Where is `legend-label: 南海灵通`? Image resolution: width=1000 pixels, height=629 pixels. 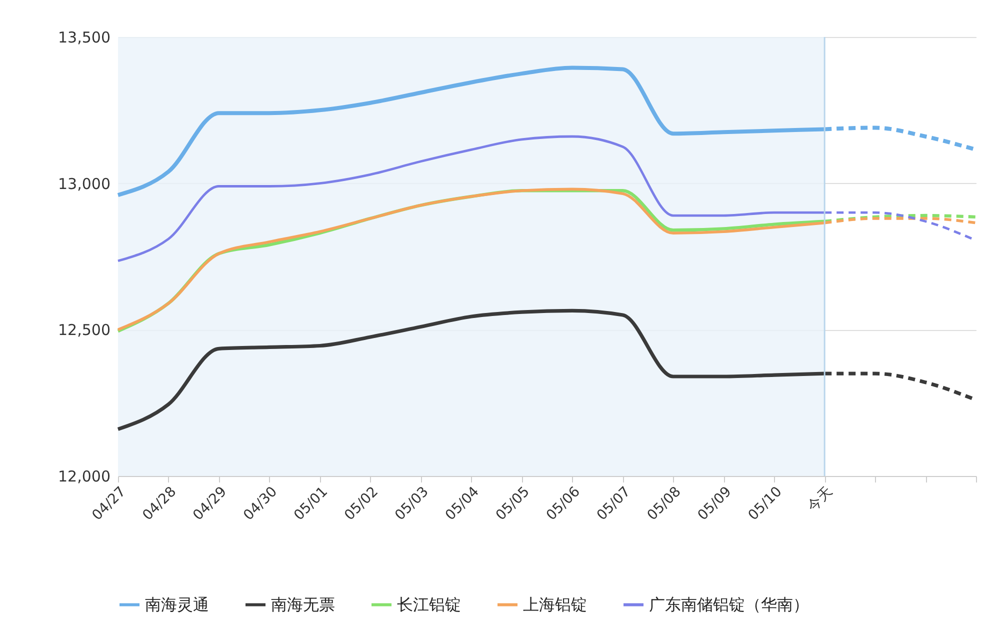
legend-label: 南海灵通 is located at coordinates (177, 604).